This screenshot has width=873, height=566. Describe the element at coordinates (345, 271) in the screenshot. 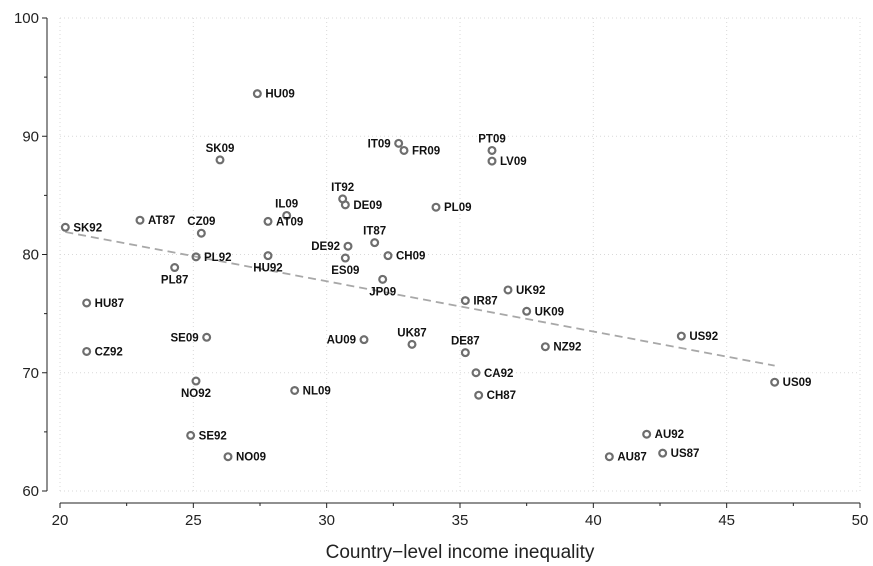

I see `point-label: ES09` at that location.